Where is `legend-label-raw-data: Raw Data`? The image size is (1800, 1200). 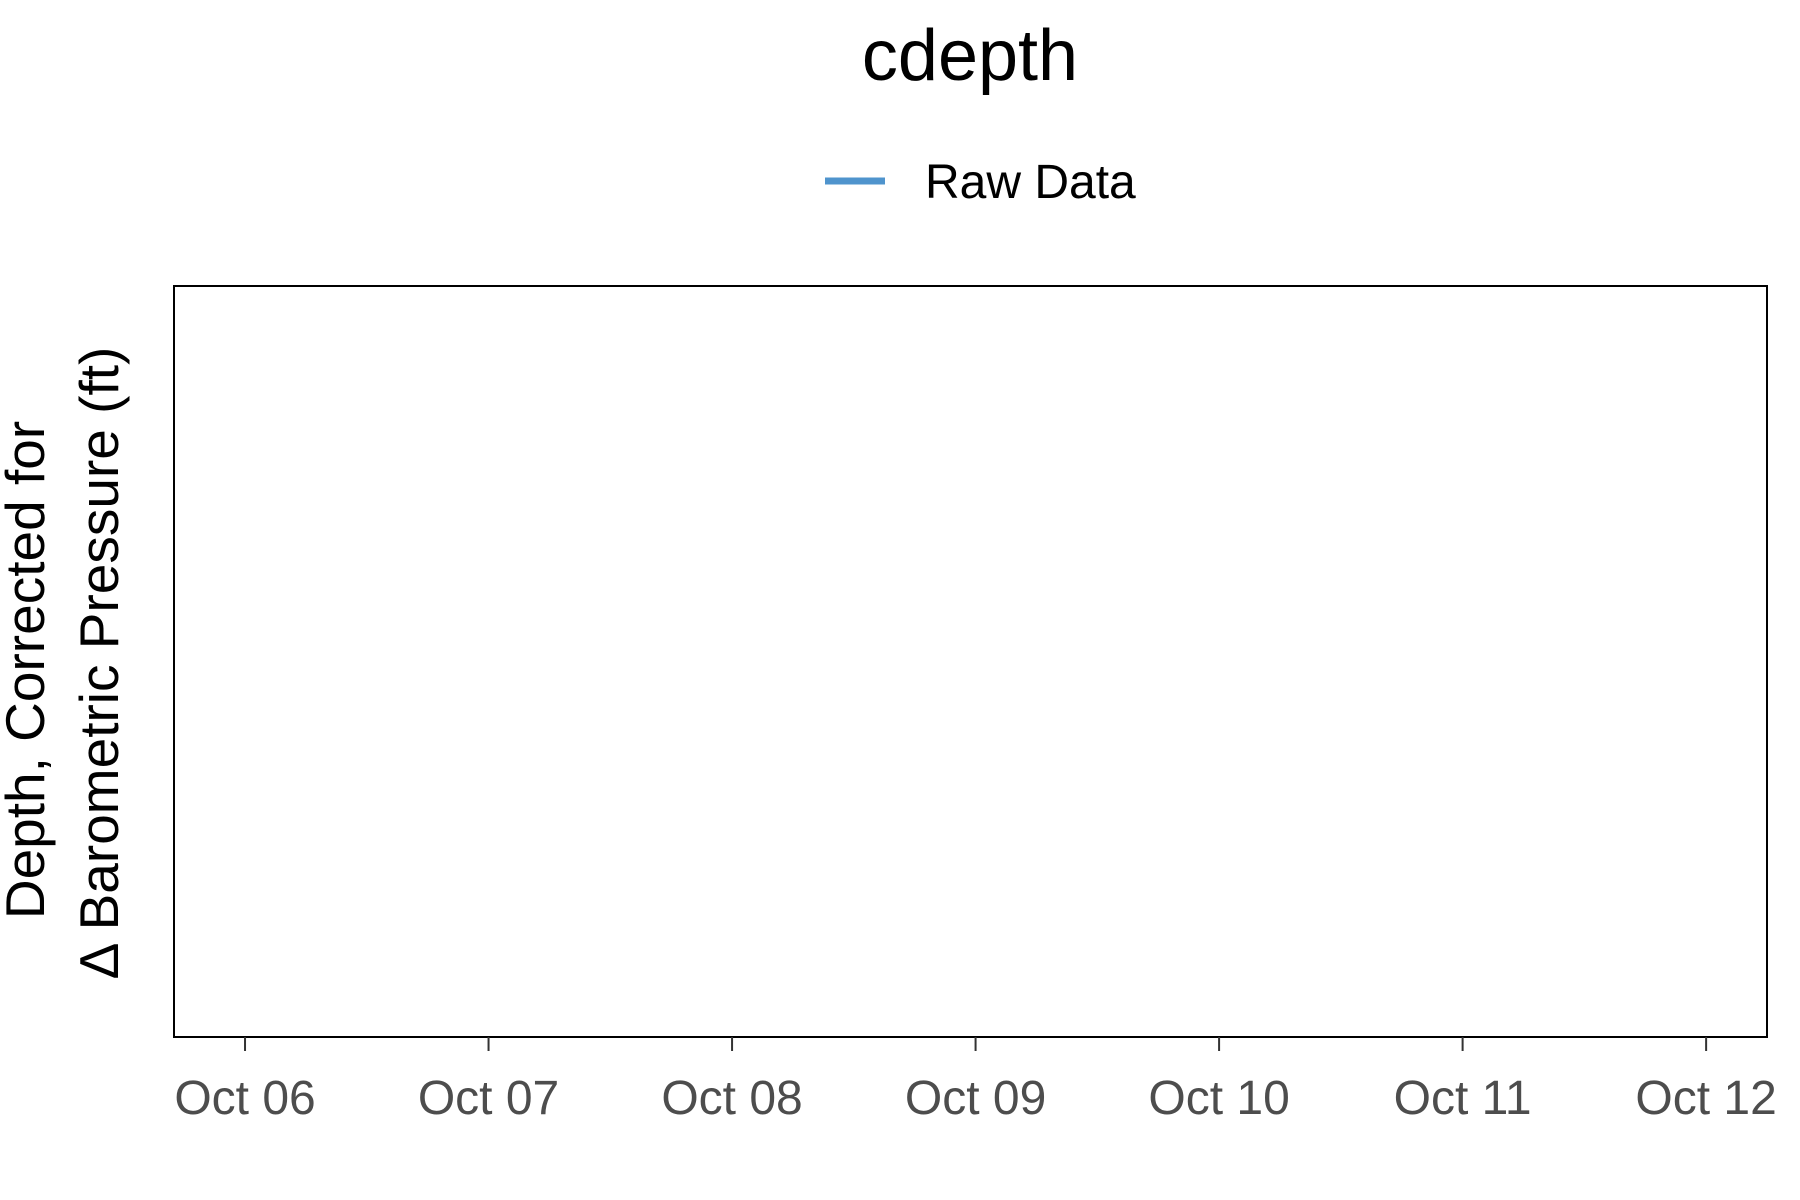
legend-label-raw-data: Raw Data is located at coordinates (1030, 182).